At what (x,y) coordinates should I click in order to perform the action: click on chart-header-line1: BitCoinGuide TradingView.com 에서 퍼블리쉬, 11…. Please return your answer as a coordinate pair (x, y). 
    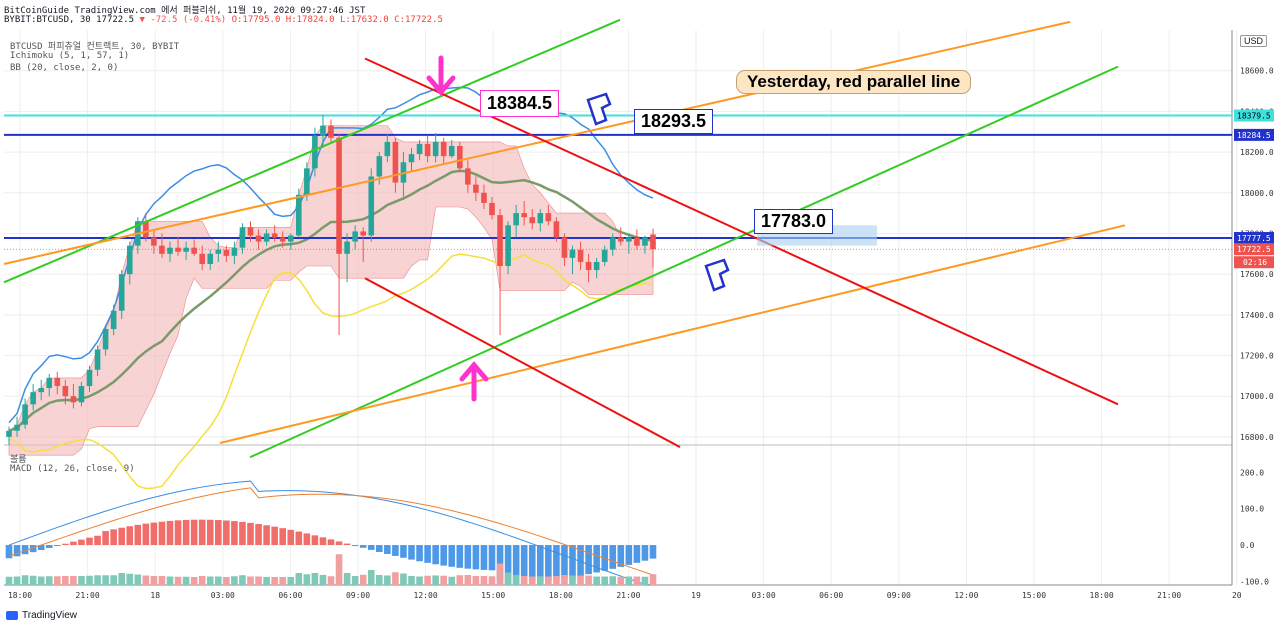
    Looking at the image, I should click on (185, 11).